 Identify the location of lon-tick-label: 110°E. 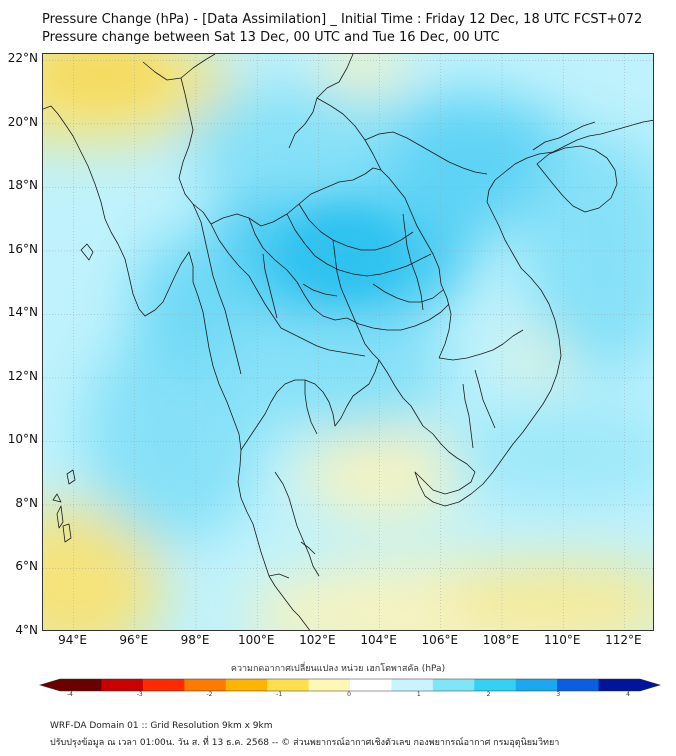
(562, 640).